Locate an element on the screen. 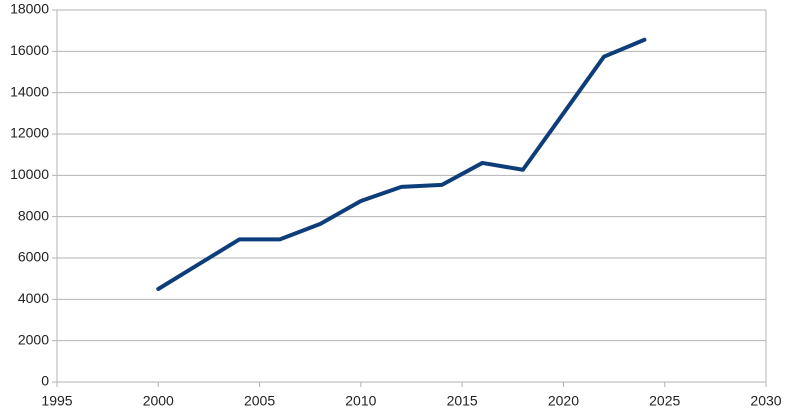  x-tick-label: 1995 is located at coordinates (56, 401).